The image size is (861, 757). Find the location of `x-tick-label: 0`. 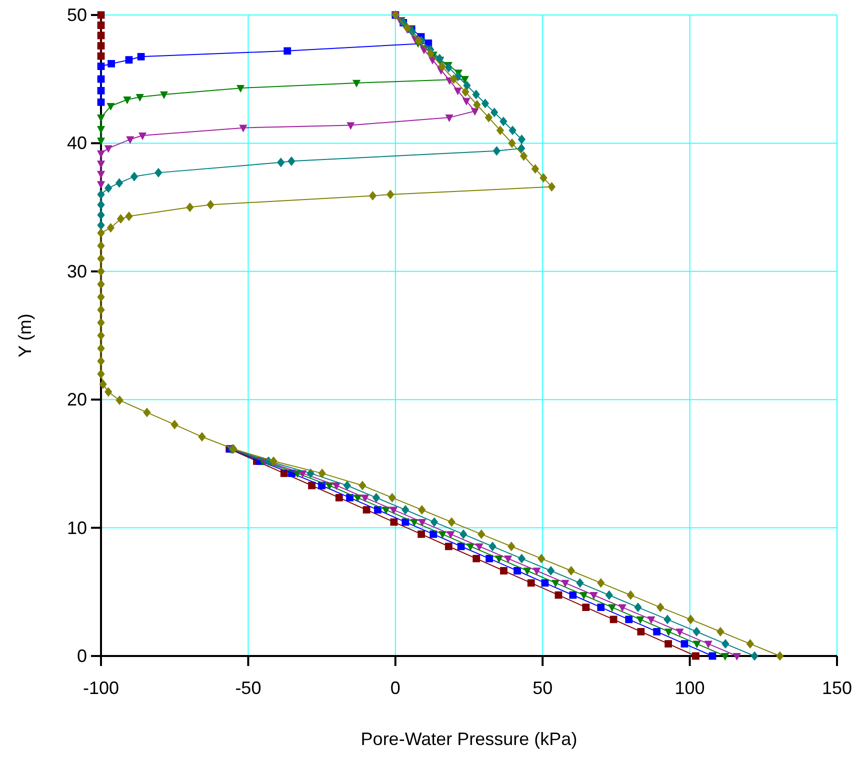

x-tick-label: 0 is located at coordinates (395, 688).